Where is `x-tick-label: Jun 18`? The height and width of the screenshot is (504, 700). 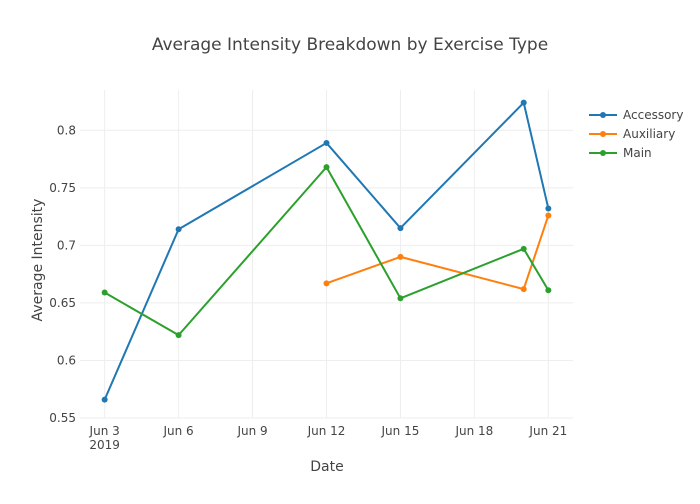 x-tick-label: Jun 18 is located at coordinates (473, 431).